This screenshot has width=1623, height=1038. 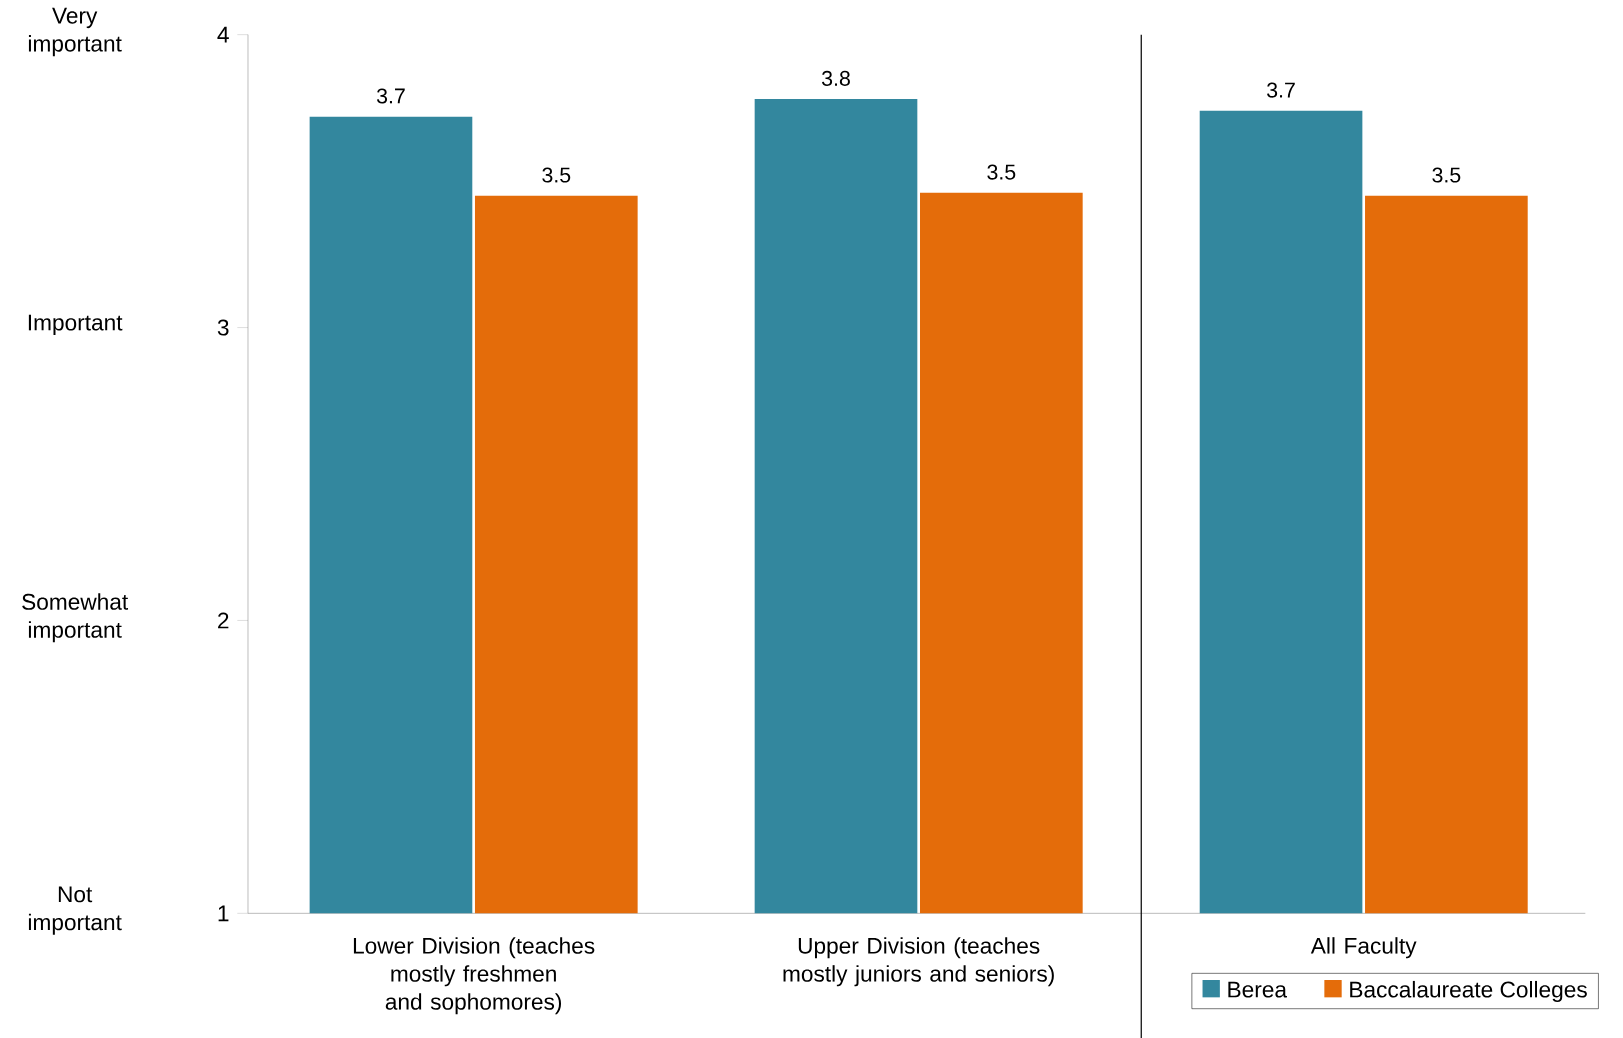 What do you see at coordinates (918, 962) in the screenshot?
I see `x-tick-label: Upper Division (teaches mostly juniors and seniors)` at bounding box center [918, 962].